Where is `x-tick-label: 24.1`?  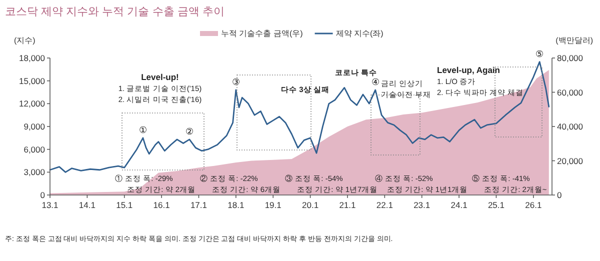
x-tick-label: 24.1 is located at coordinates (459, 205).